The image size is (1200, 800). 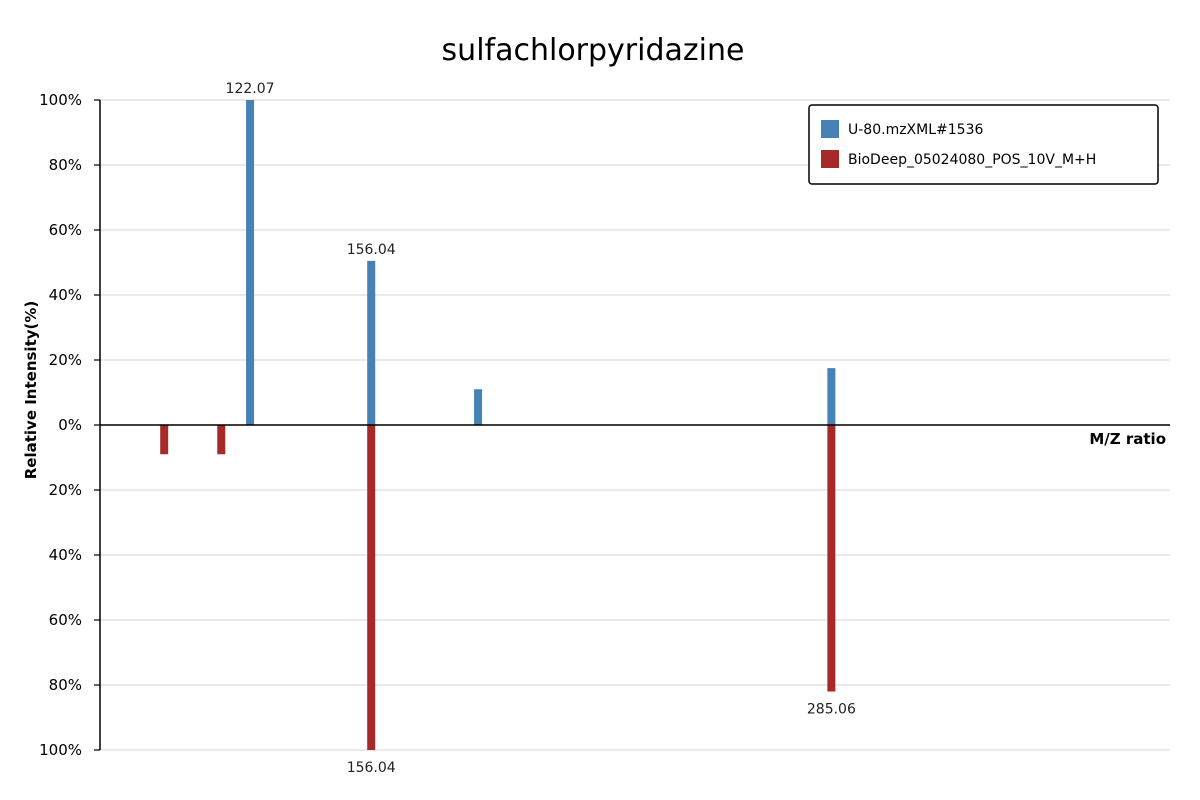 What do you see at coordinates (831, 710) in the screenshot?
I see `peak-label: 285.06` at bounding box center [831, 710].